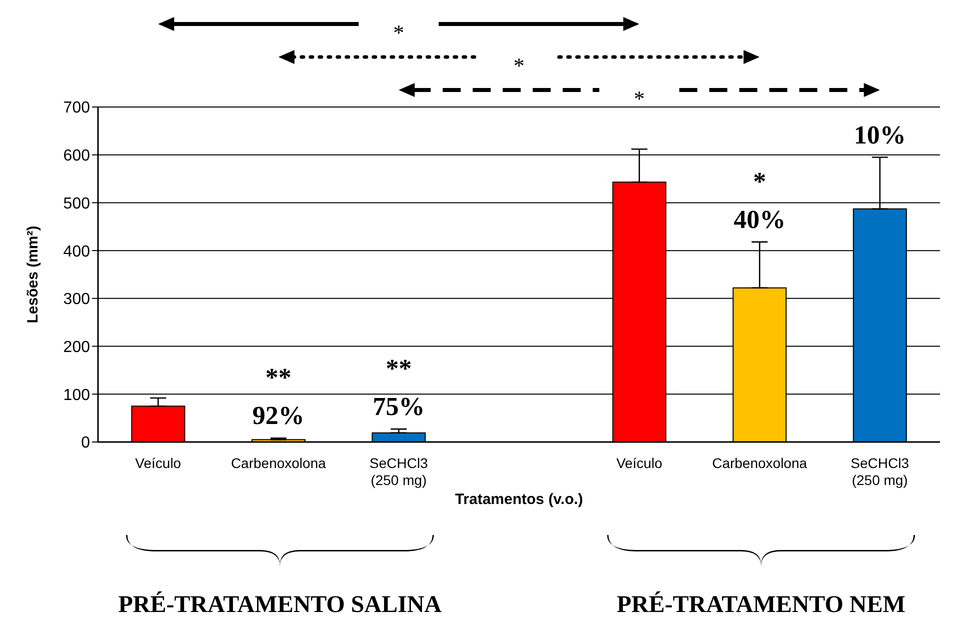 Image resolution: width=957 pixels, height=621 pixels. I want to click on y-tick-label: 400, so click(76, 251).